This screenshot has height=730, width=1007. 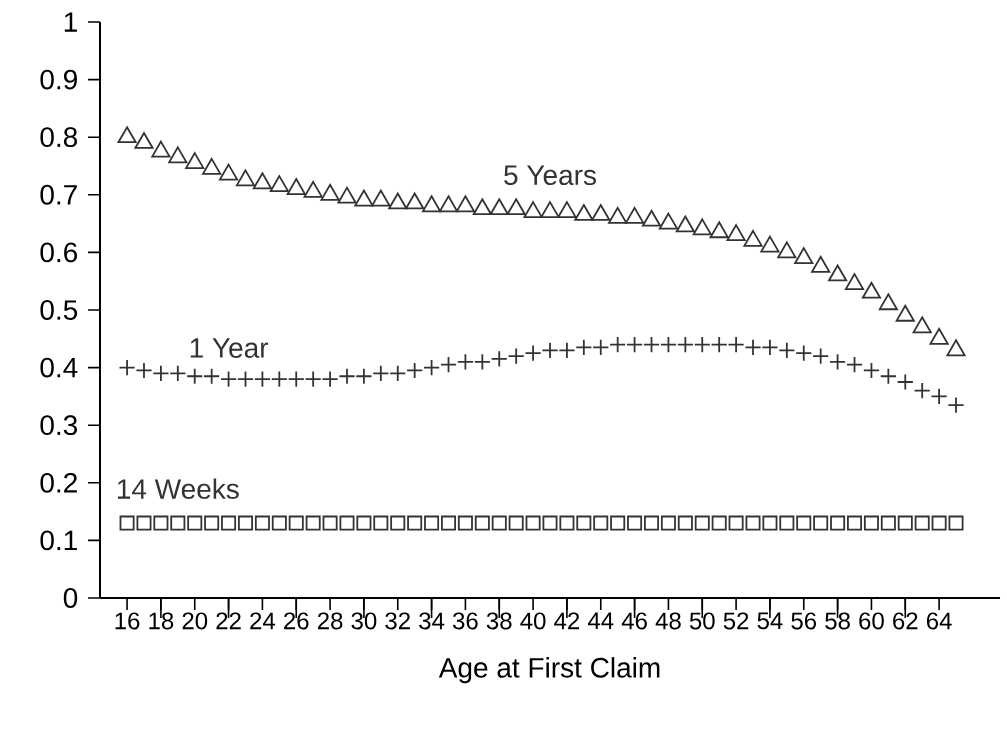 I want to click on x-tick-label: 24, so click(x=263, y=621).